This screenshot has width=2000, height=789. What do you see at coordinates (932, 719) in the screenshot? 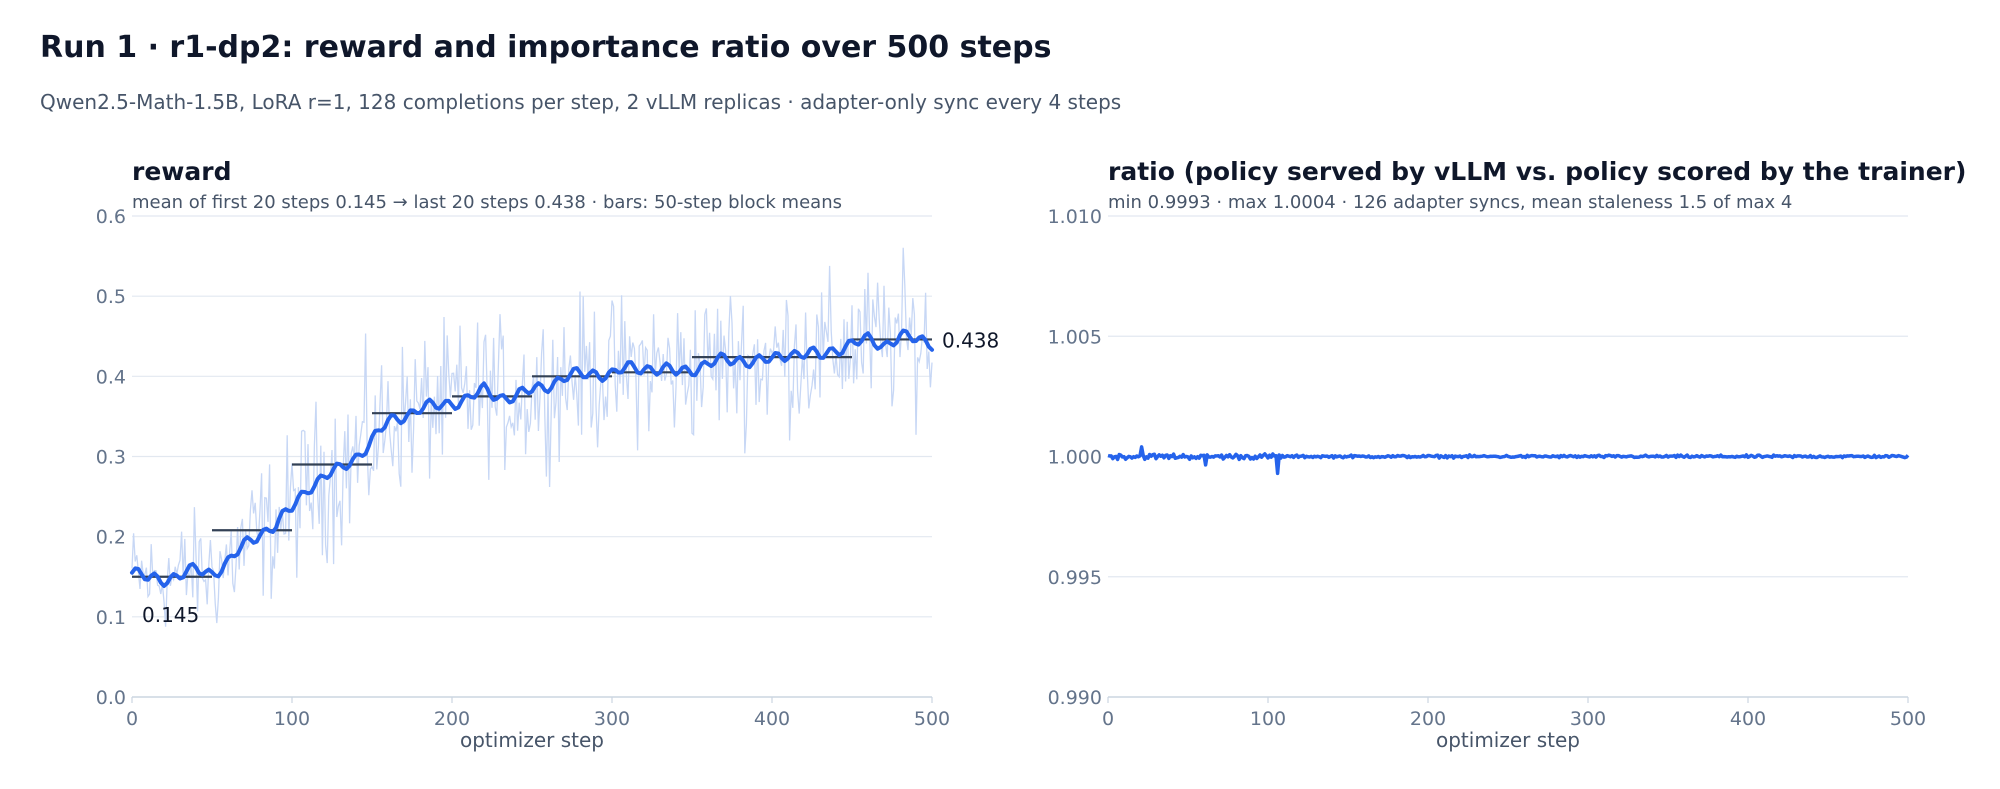
I see `reward-x-tick-label: 500` at bounding box center [932, 719].